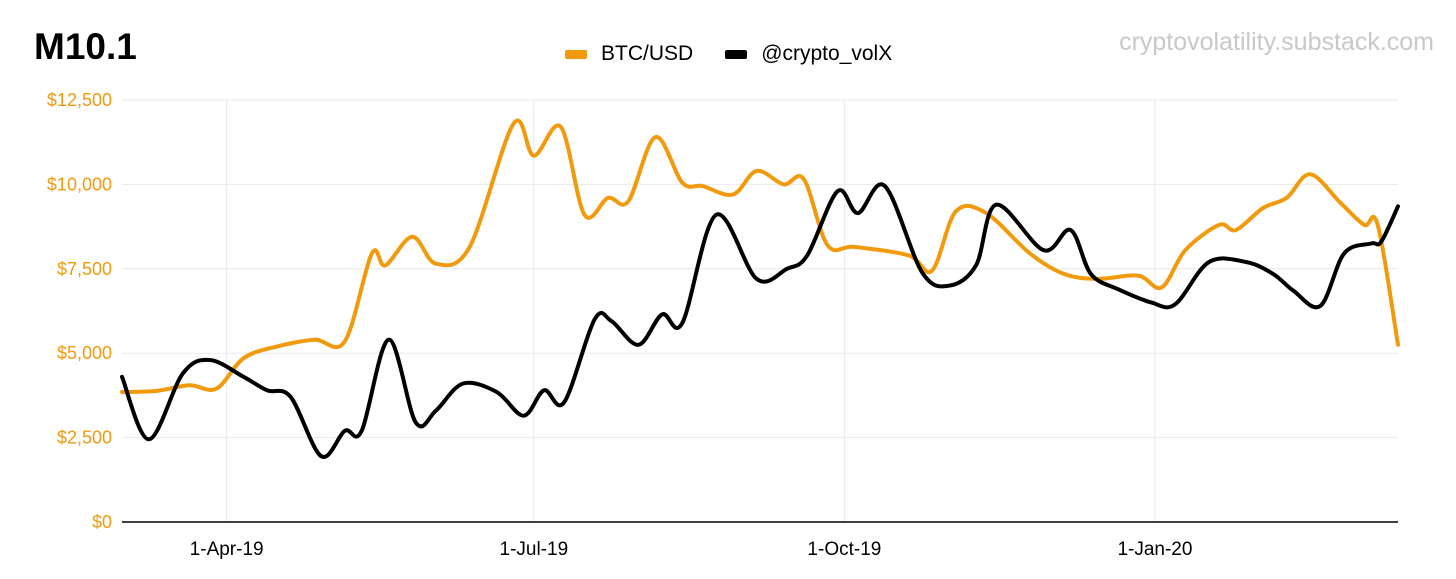 The image size is (1456, 579). What do you see at coordinates (844, 549) in the screenshot?
I see `x-tick-label: 1-Oct-19` at bounding box center [844, 549].